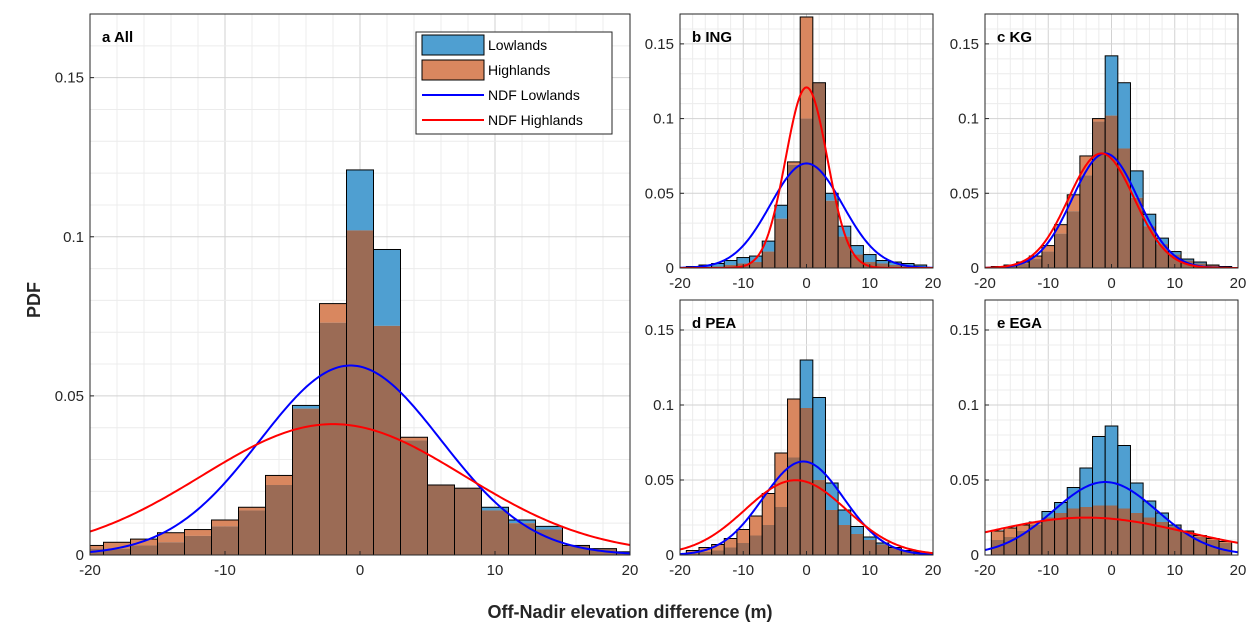  What do you see at coordinates (1019, 323) in the screenshot?
I see `panel-label: e EGA` at bounding box center [1019, 323].